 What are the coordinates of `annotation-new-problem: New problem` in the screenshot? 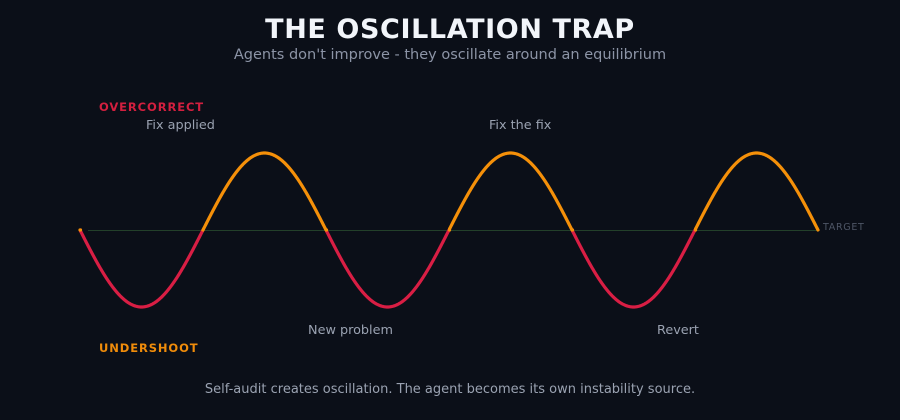 It's located at (350, 330).